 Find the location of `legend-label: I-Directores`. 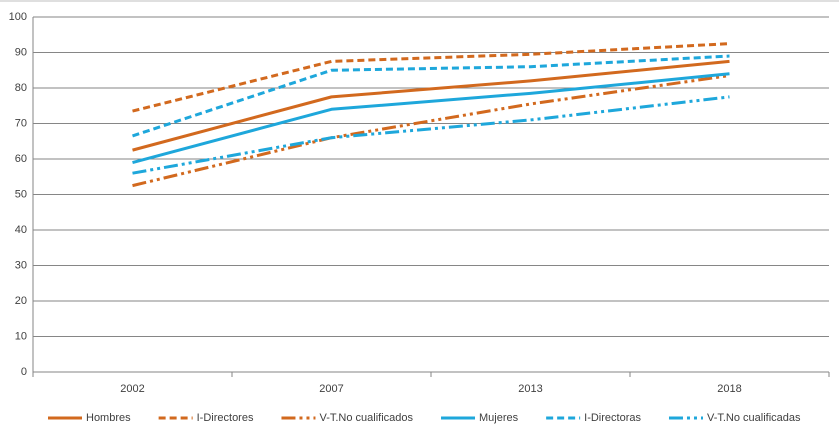

legend-label: I-Directores is located at coordinates (225, 418).